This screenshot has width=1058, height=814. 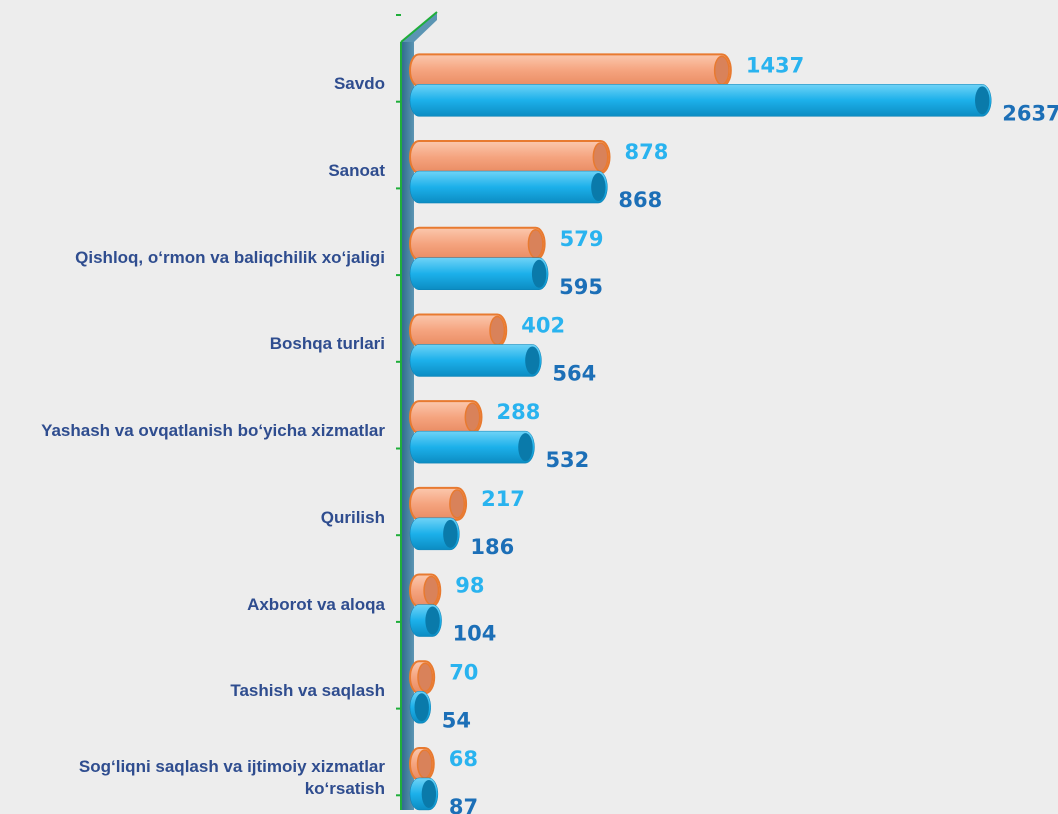 I want to click on value-label: 1437, so click(x=775, y=65).